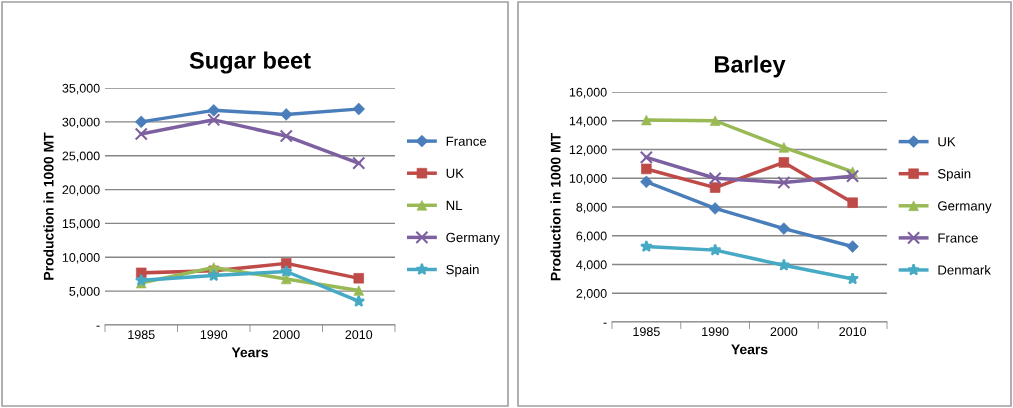 The width and height of the screenshot is (1013, 408). What do you see at coordinates (588, 93) in the screenshot?
I see `y-tick-label: 16,000` at bounding box center [588, 93].